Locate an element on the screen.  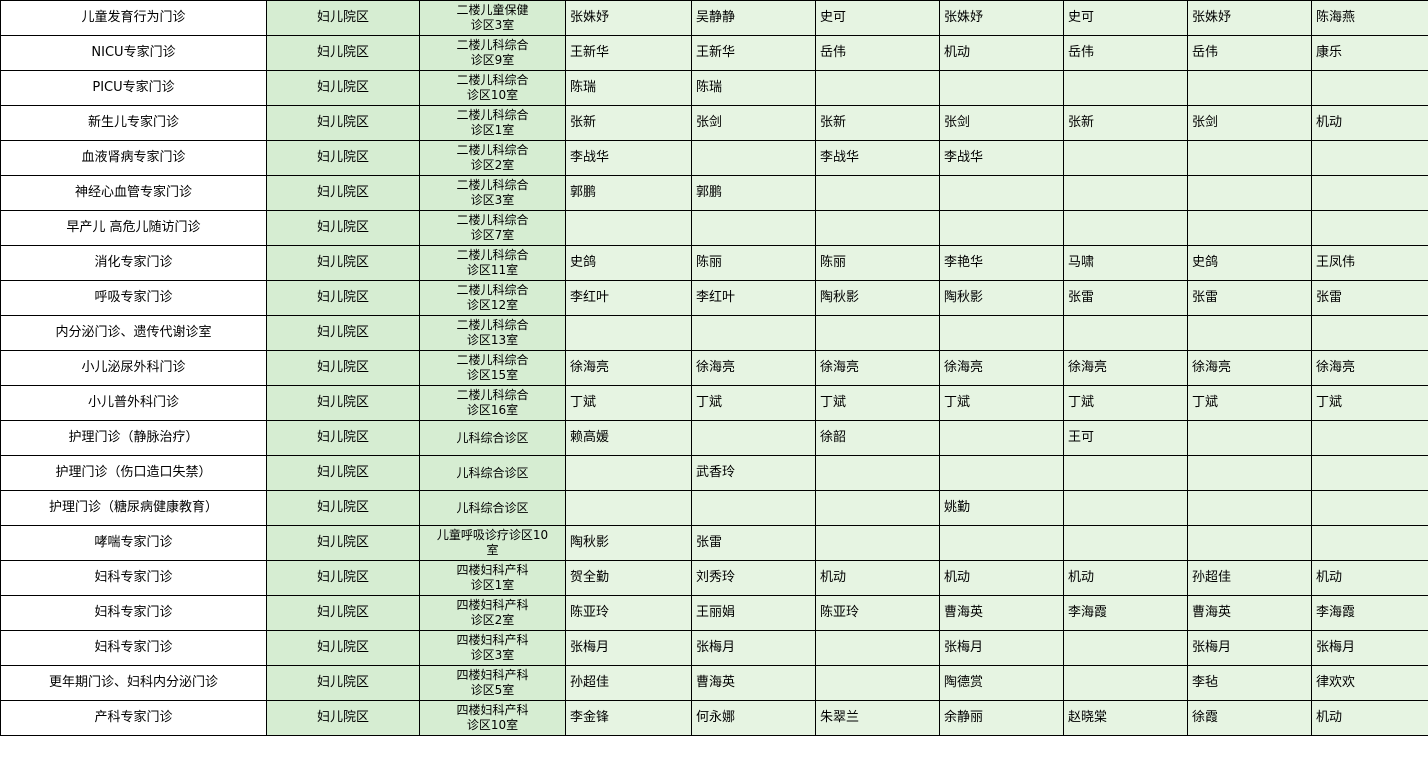
clinic-name-cell: NICU专家门诊 is located at coordinates (133, 53).